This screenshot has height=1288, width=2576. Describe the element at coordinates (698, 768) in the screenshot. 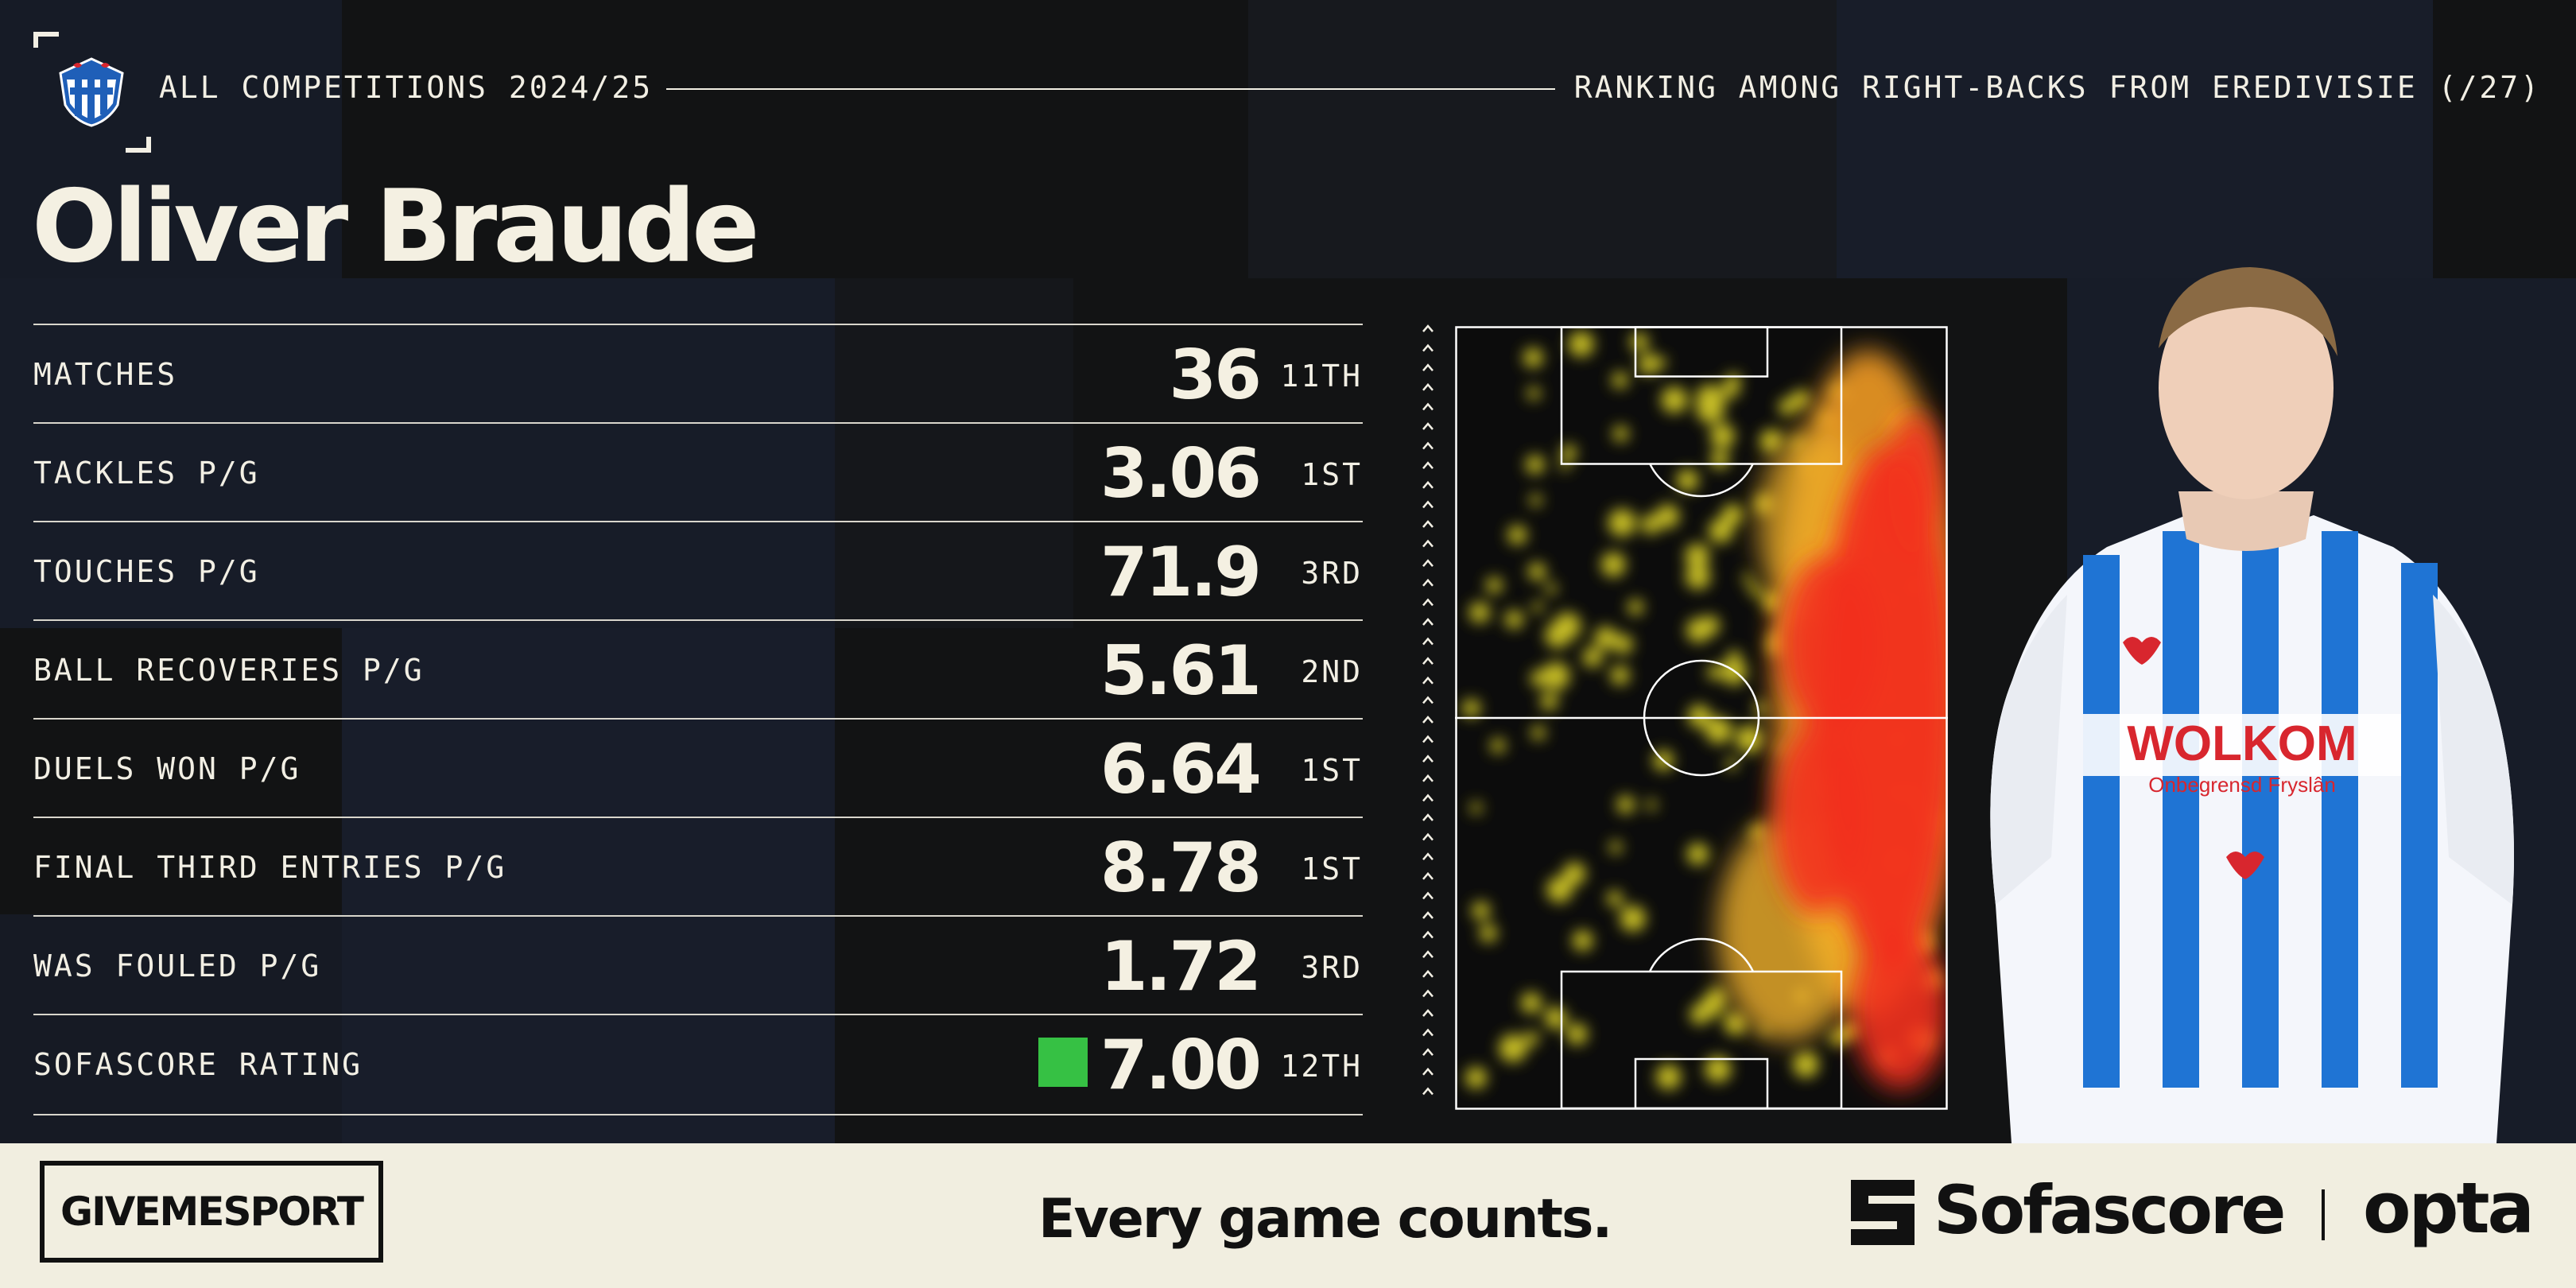

I see `stat-row: DUELS WON P/G 6.64 1ST` at that location.